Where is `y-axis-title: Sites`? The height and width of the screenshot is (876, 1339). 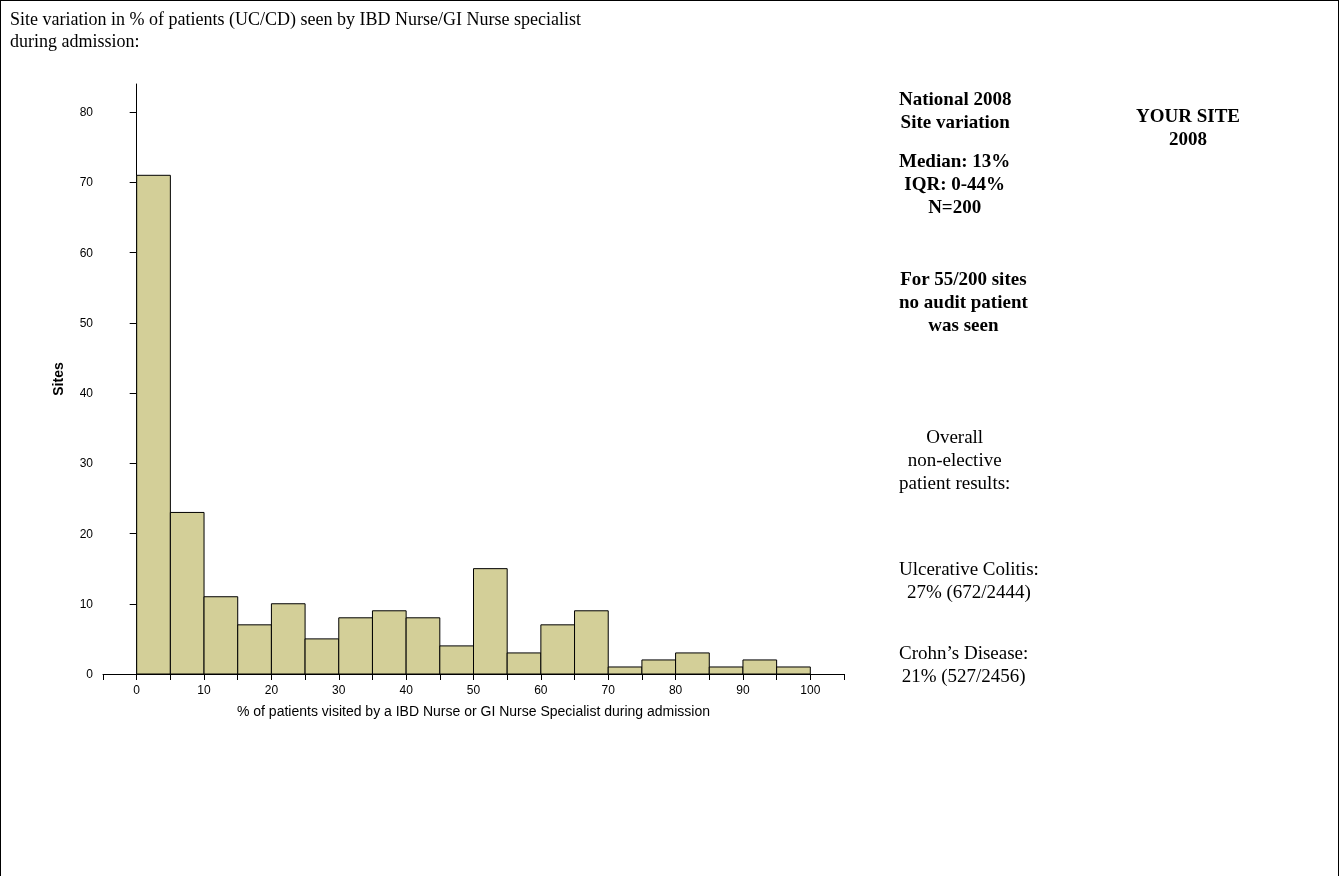 y-axis-title: Sites is located at coordinates (58, 379).